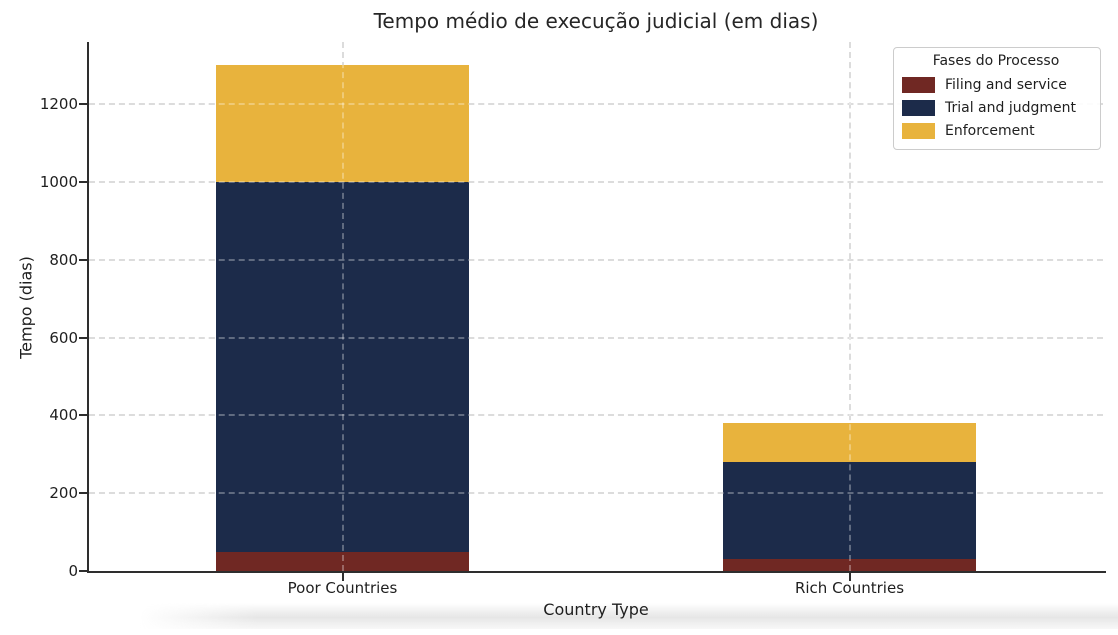 This screenshot has height=635, width=1118. Describe the element at coordinates (88, 307) in the screenshot. I see `y-axis-spine` at that location.